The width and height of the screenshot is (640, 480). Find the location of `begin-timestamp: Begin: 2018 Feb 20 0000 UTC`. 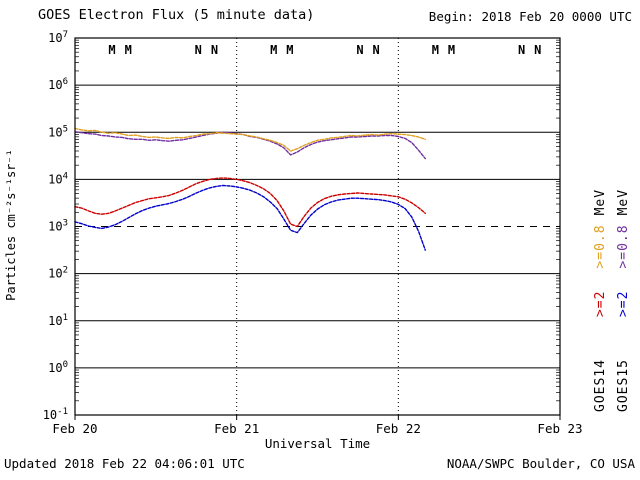

begin-timestamp: Begin: 2018 Feb 20 0000 UTC is located at coordinates (530, 16).